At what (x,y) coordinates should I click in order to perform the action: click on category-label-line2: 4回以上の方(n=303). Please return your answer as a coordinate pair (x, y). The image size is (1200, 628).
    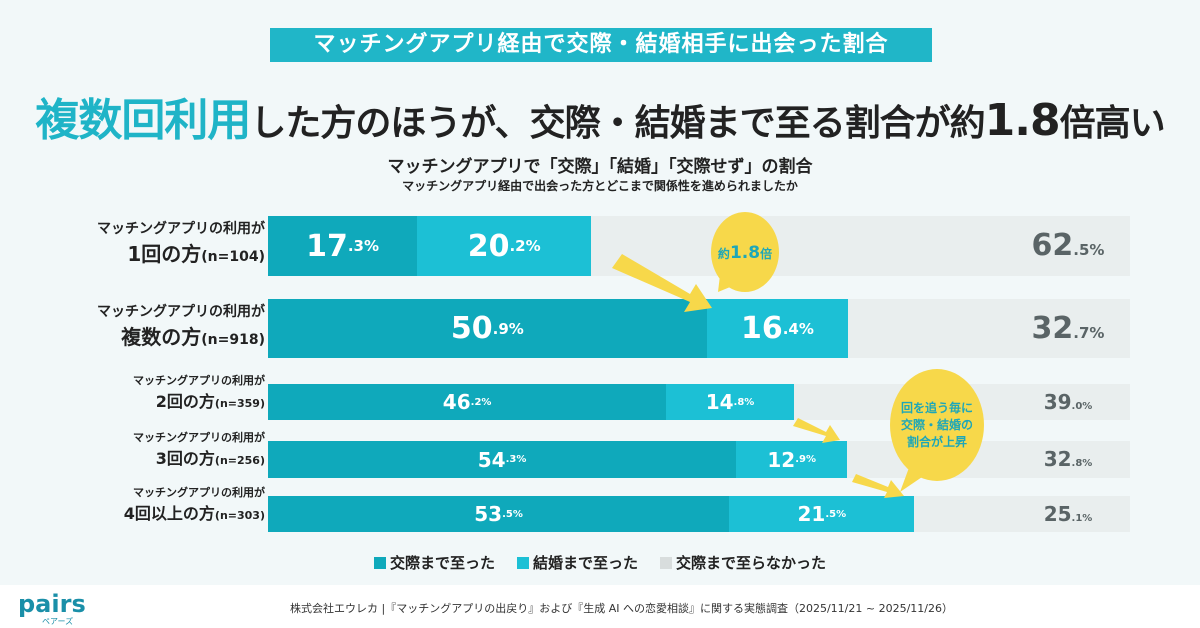
    Looking at the image, I should click on (194, 513).